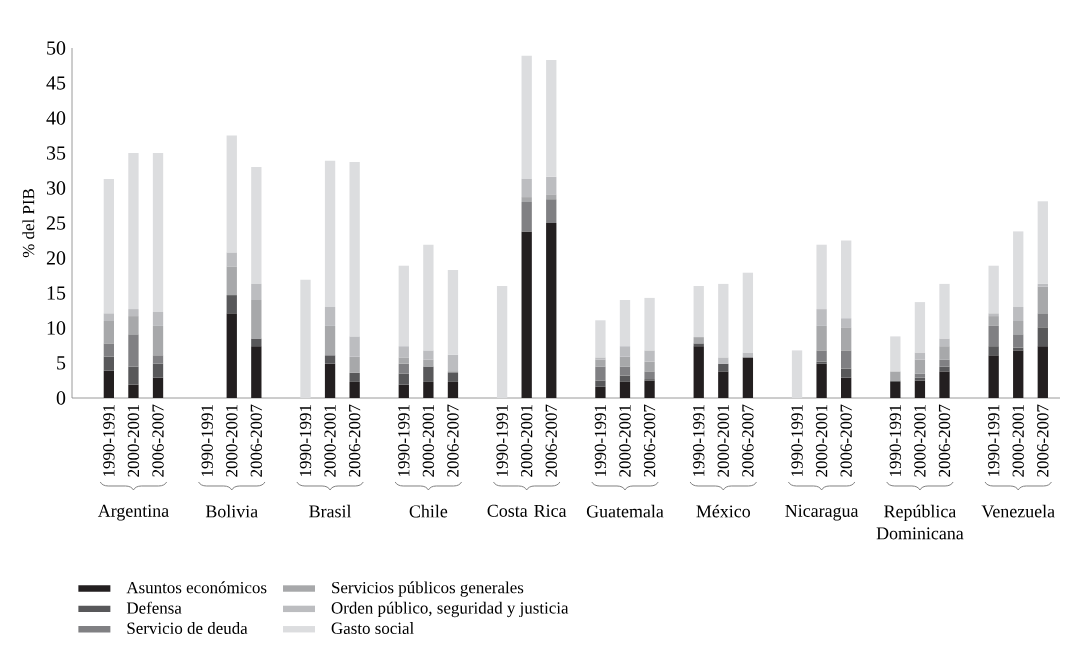 This screenshot has height=662, width=1065. Describe the element at coordinates (56, 153) in the screenshot. I see `y-tick-label: 35` at that location.